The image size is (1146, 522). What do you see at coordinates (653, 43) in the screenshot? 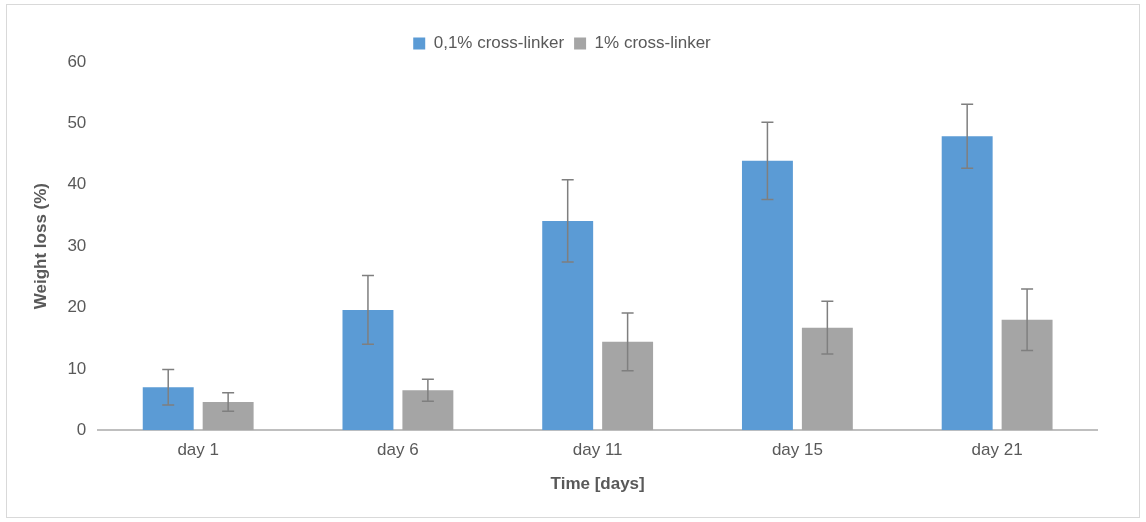
I see `legend-label: 1% cross-linker` at bounding box center [653, 43].